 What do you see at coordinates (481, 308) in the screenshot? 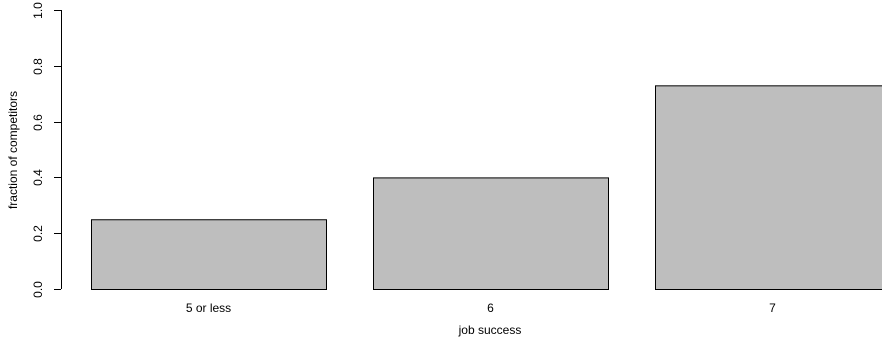
I see `x-category-labels: 5 or less 6 7` at bounding box center [481, 308].